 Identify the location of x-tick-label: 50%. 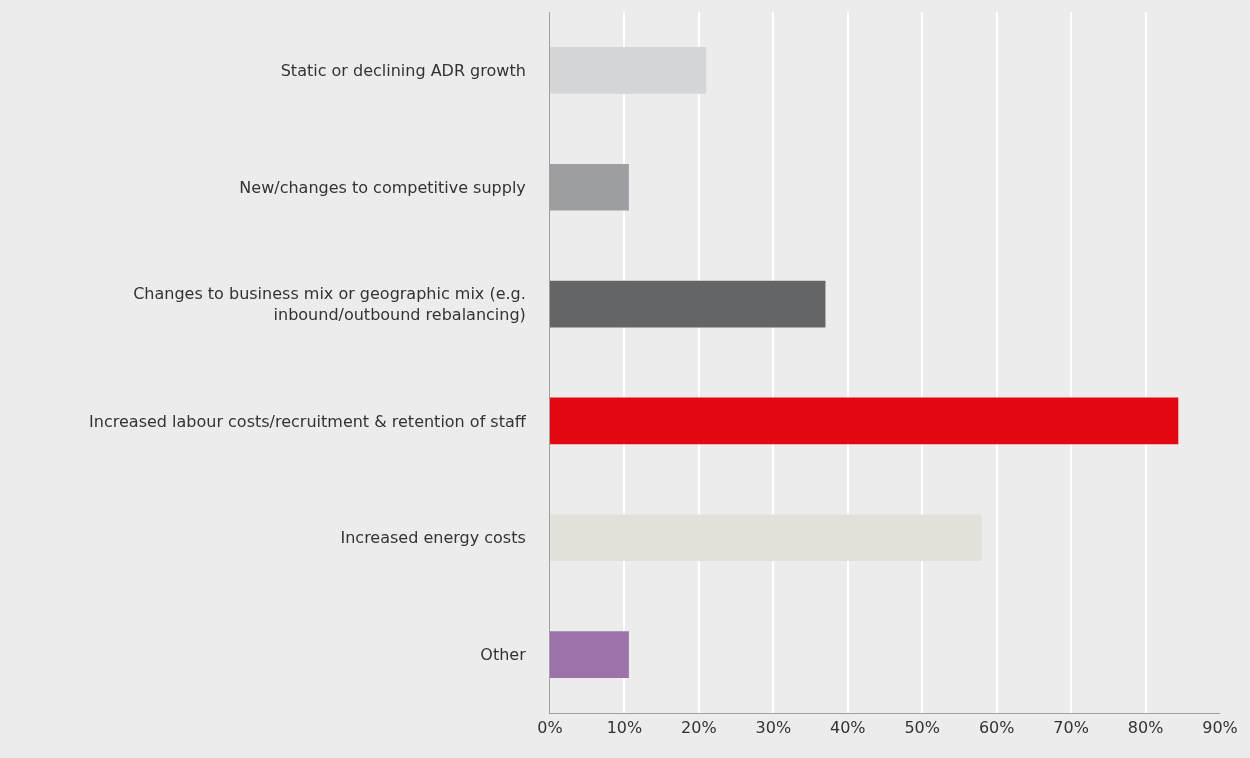
(922, 728).